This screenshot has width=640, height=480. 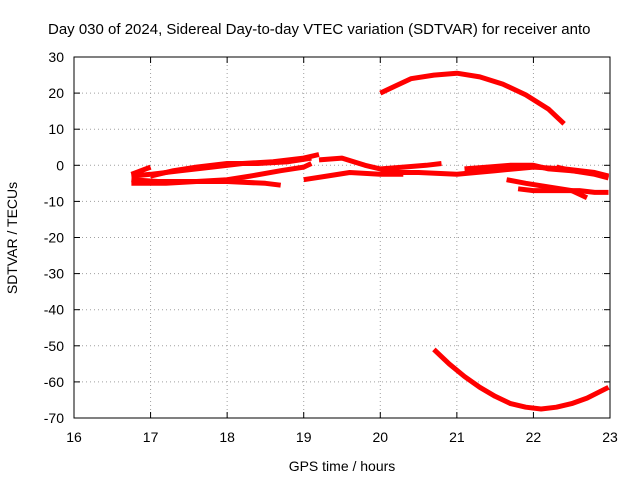 I want to click on y-tick-label: 10, so click(x=56, y=129).